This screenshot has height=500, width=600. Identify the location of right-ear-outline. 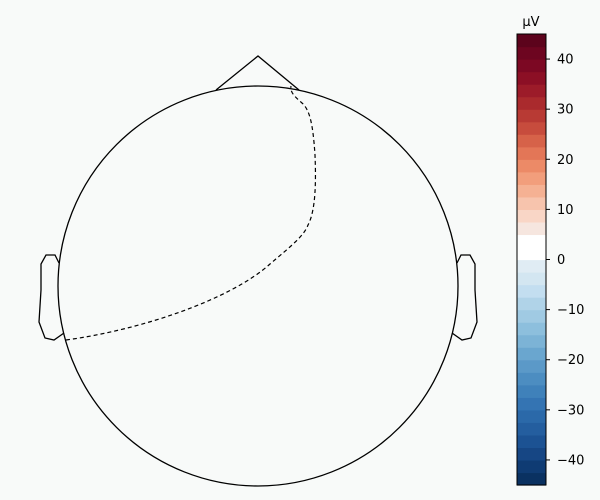
(464, 297).